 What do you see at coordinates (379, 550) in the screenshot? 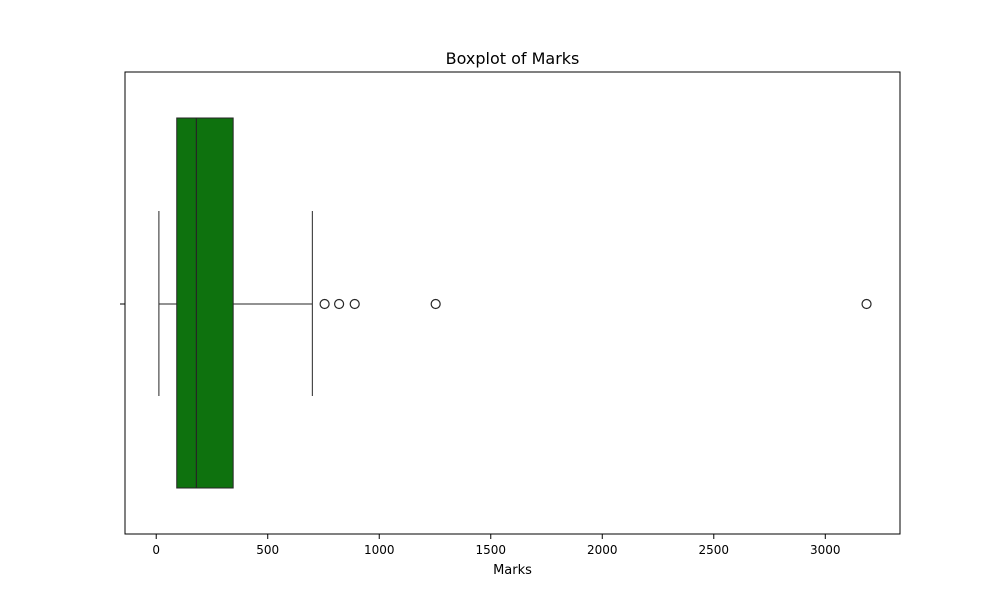
I see `x-tick-label: 1000` at bounding box center [379, 550].